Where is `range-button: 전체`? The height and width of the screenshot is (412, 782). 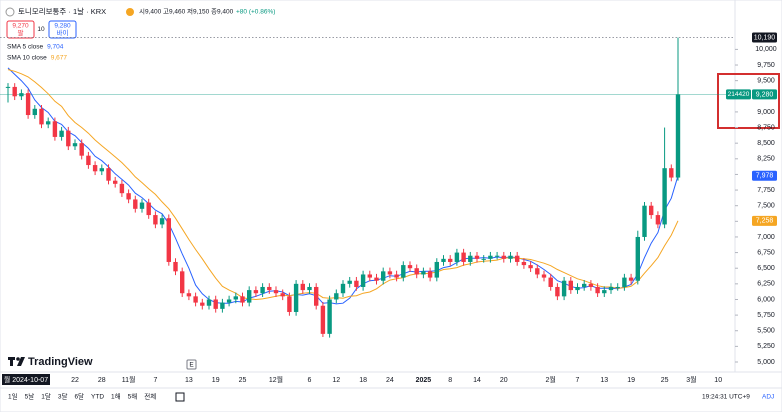 range-button: 전체 is located at coordinates (150, 396).